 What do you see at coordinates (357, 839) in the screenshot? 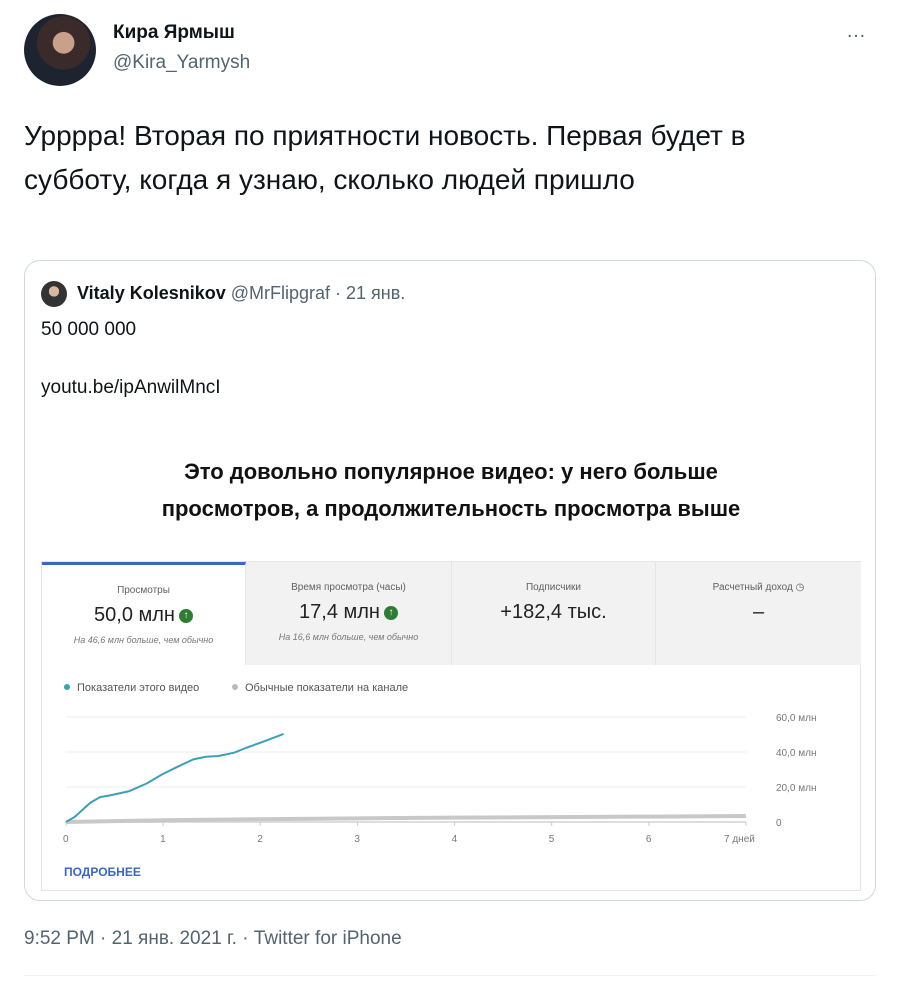
I see `x-tick-label: 3` at bounding box center [357, 839].